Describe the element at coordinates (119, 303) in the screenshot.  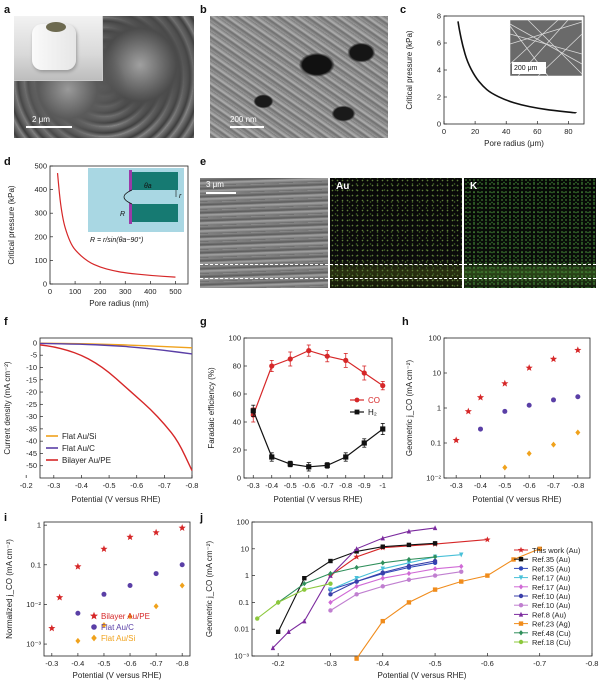
I see `x-axis-label: Pore radius (nm)` at that location.